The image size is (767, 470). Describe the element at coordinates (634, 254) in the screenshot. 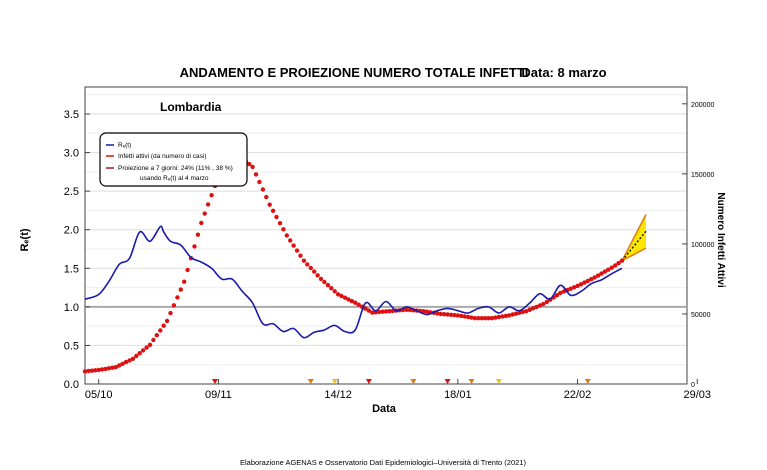

I see `projection-lower` at that location.